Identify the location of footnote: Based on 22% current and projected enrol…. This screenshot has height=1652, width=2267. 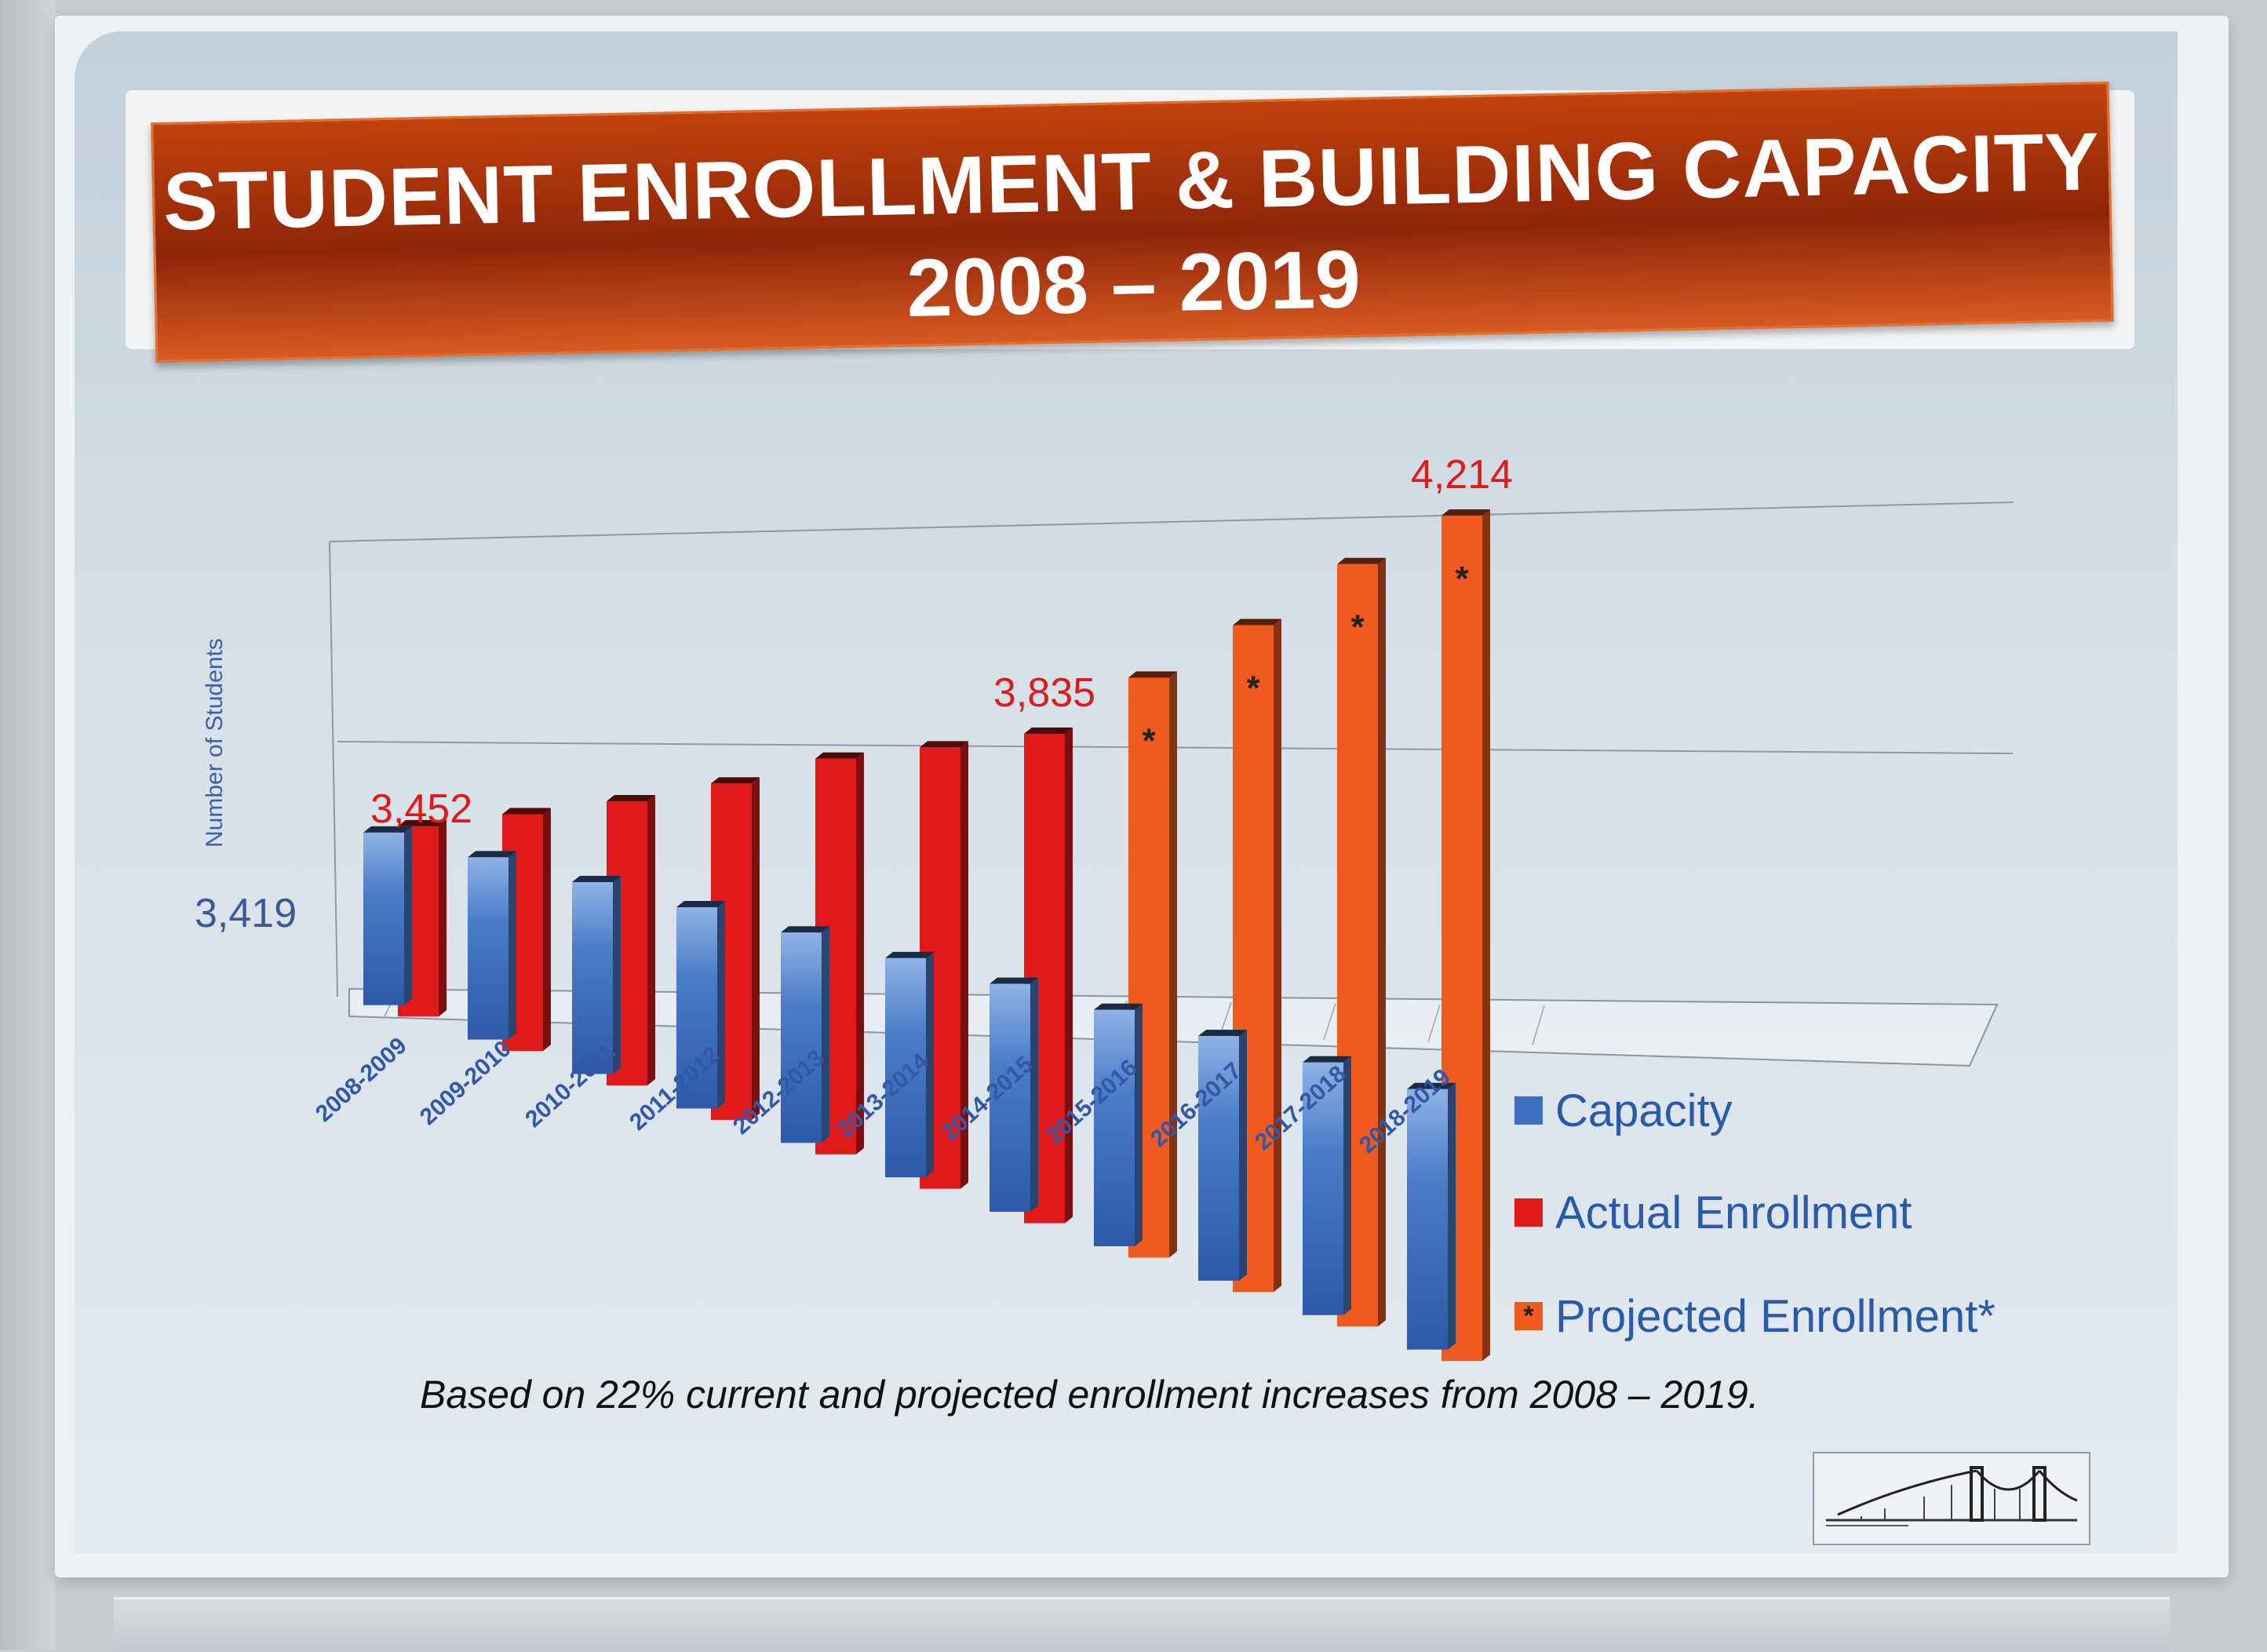
(1089, 1395).